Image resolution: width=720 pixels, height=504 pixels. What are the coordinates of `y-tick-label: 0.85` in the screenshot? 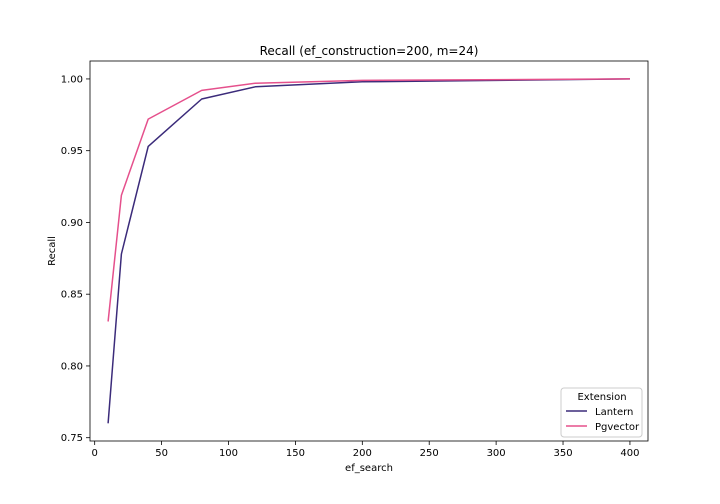 It's located at (72, 295).